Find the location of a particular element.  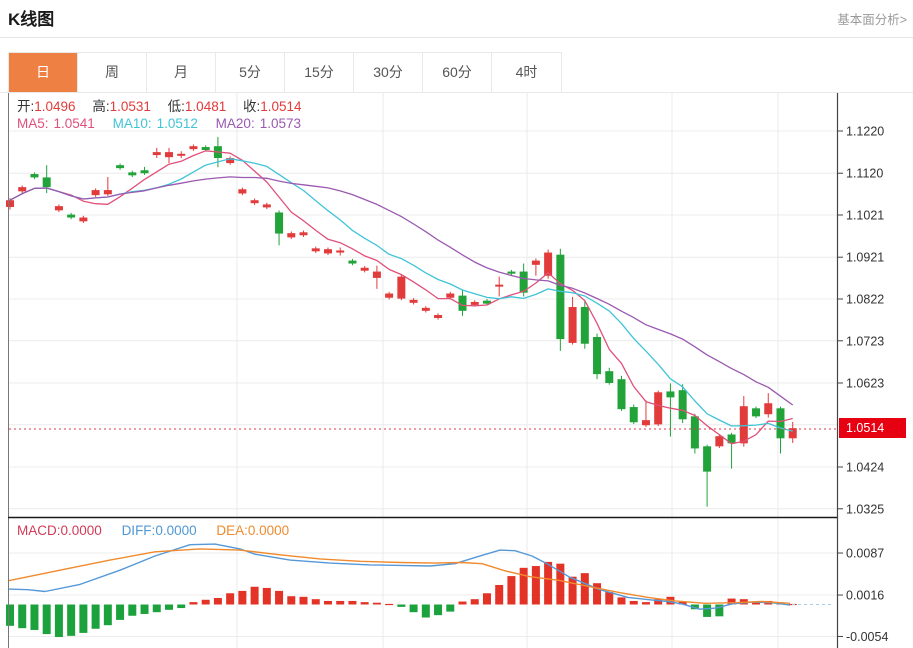

period-tabbar: 日 周 月 5分 15分 30分 60分 4时 is located at coordinates (285, 72).